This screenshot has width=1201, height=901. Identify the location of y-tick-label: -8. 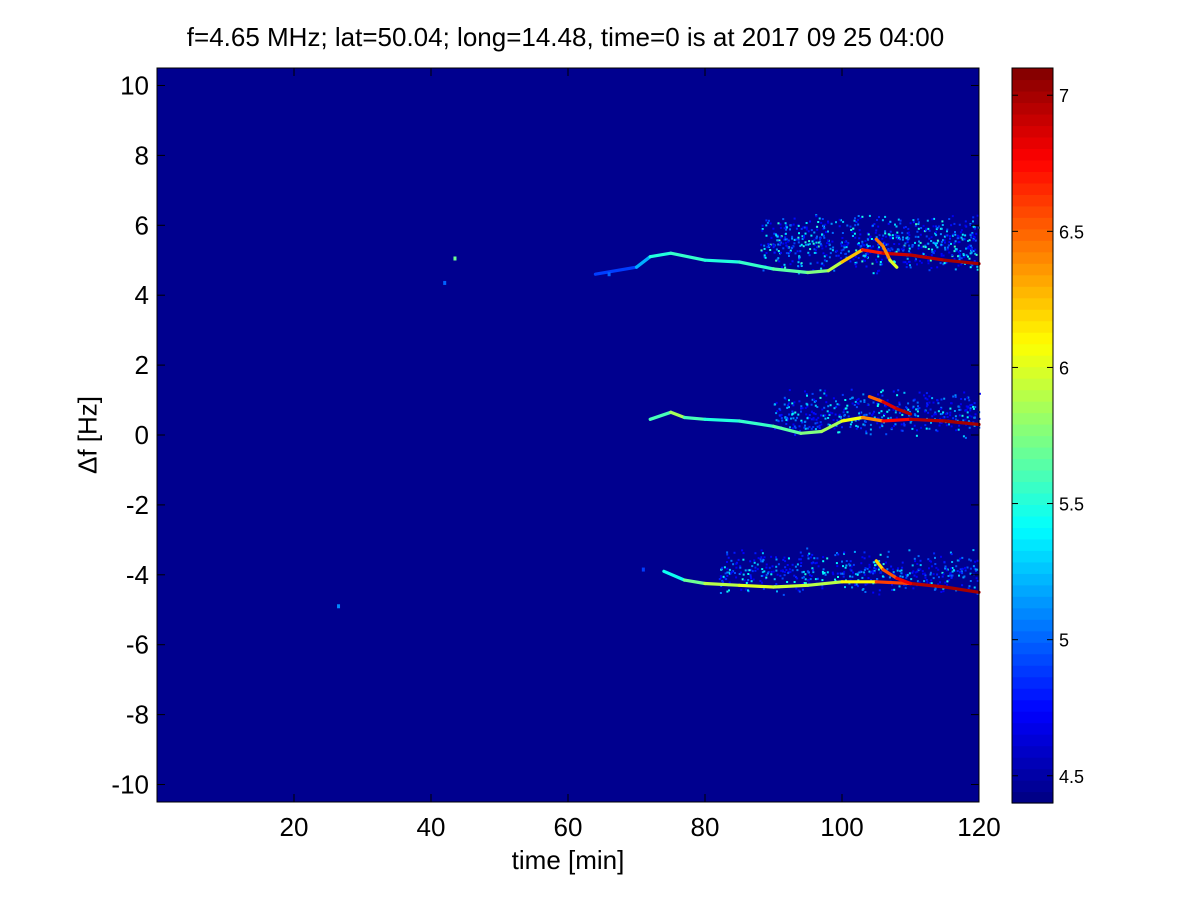
(137, 715).